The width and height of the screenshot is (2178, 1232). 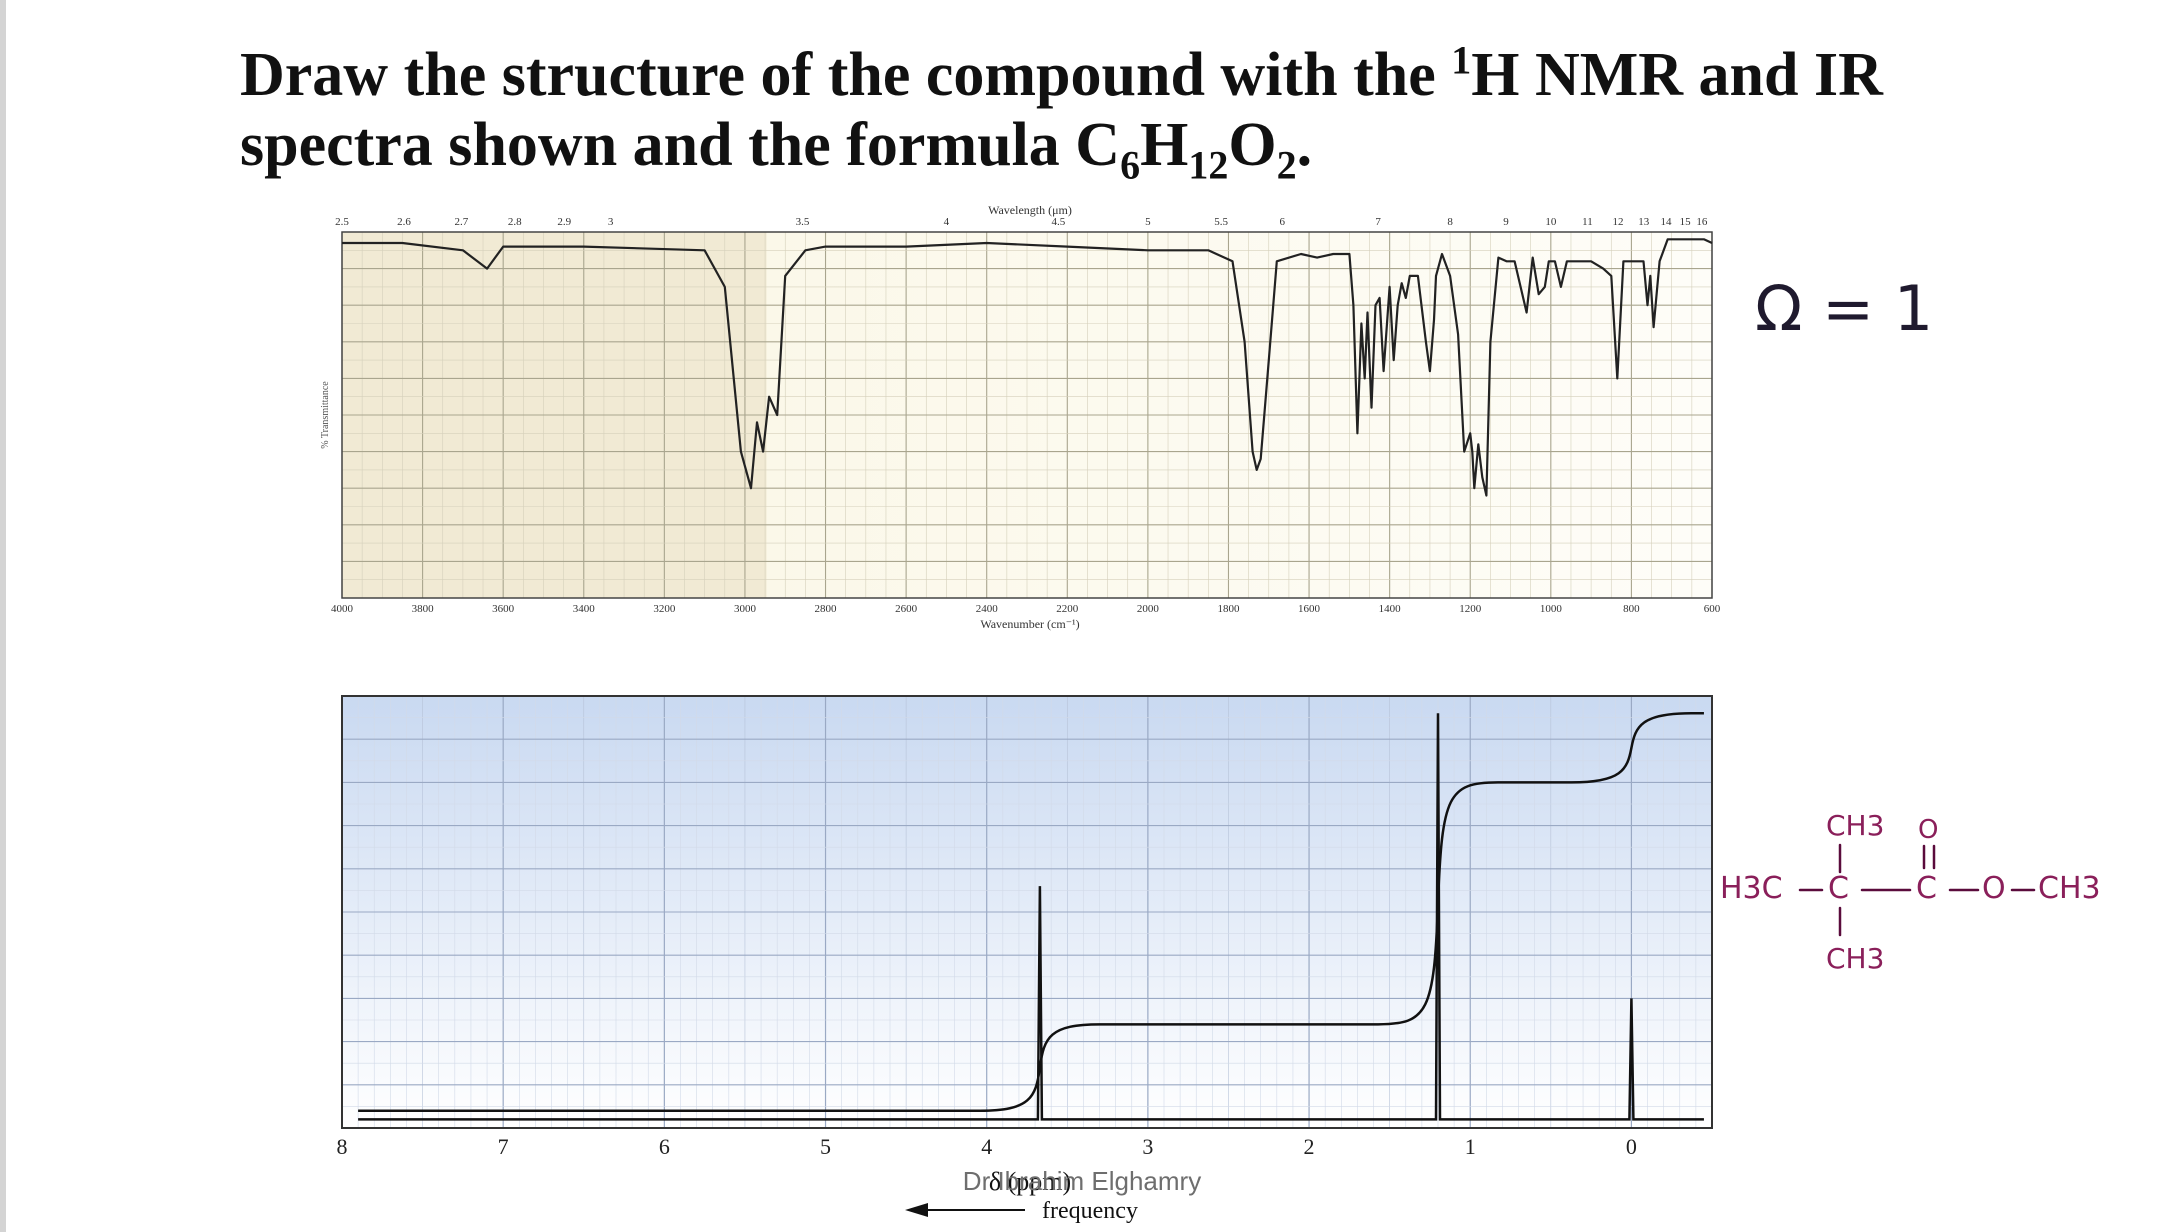 I want to click on drawn-structure: CH3 H3C C CH3 O C O CH3, so click(x=1910, y=892).